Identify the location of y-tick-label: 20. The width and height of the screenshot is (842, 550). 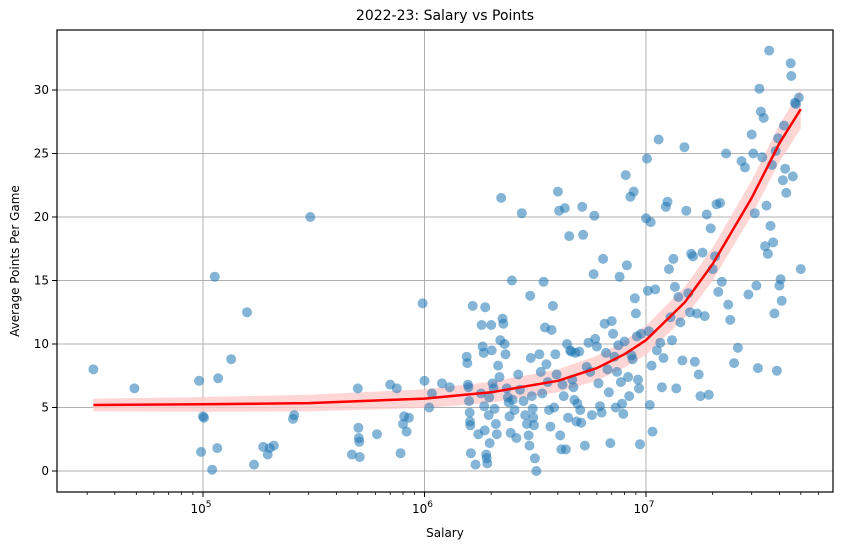
(41, 217).